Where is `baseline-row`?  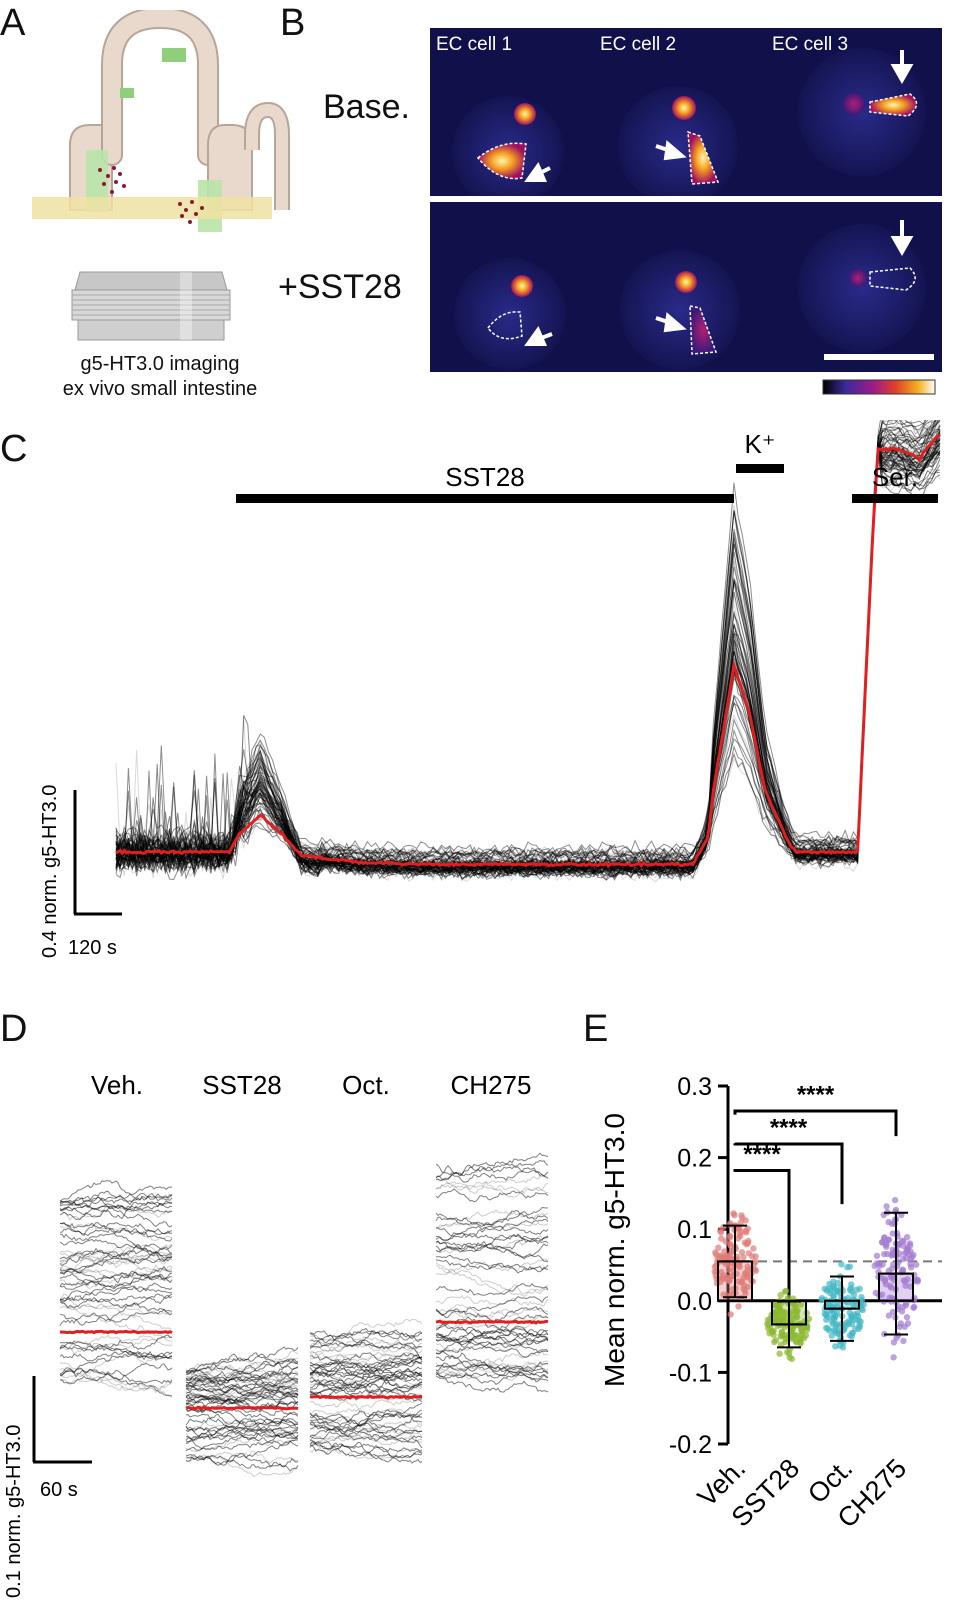
baseline-row is located at coordinates (689, 128).